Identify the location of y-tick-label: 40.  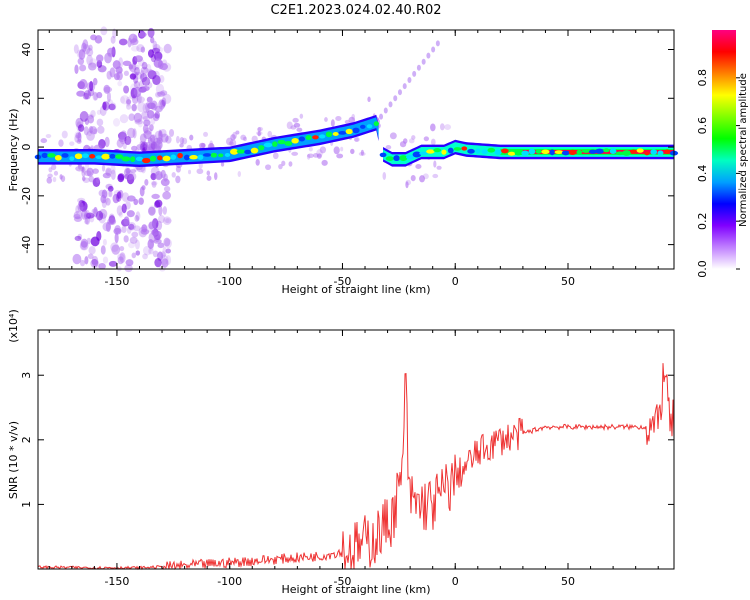
(26, 50).